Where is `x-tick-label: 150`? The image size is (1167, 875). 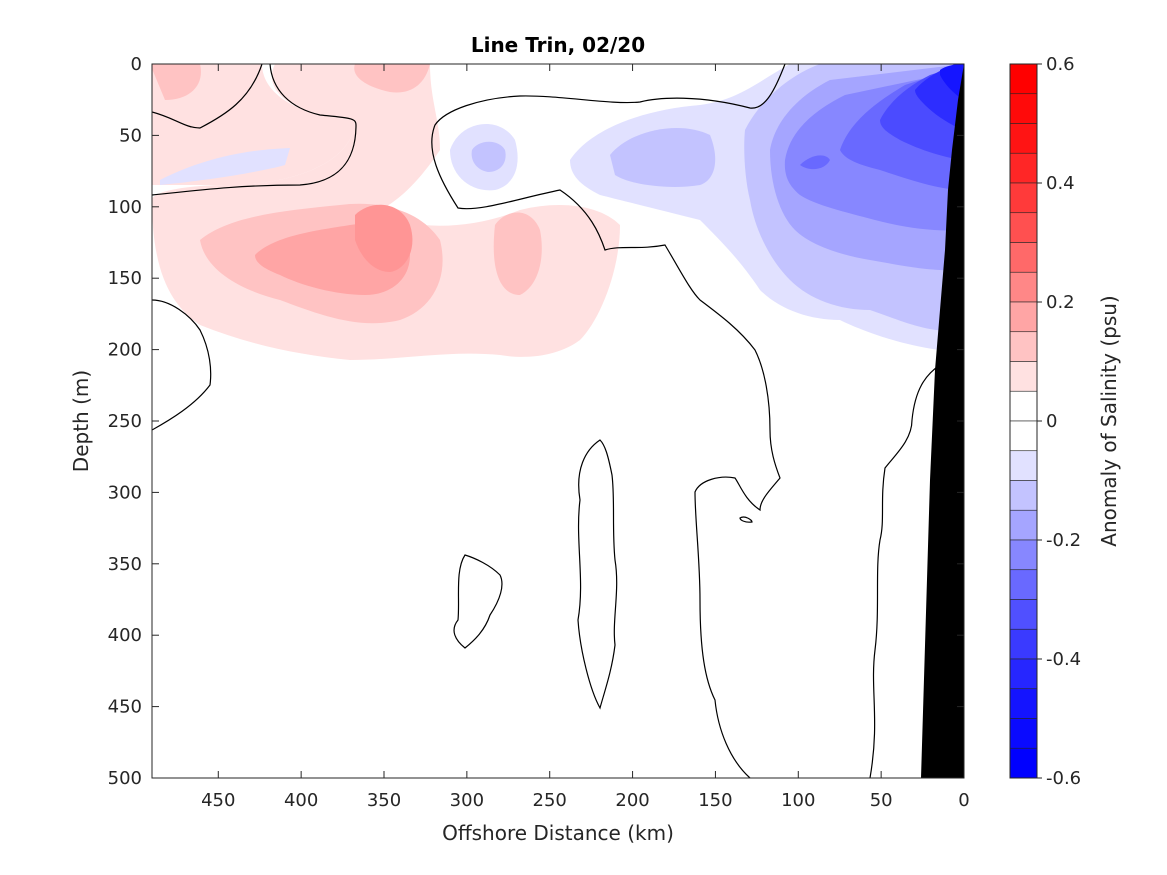
x-tick-label: 150 is located at coordinates (715, 800).